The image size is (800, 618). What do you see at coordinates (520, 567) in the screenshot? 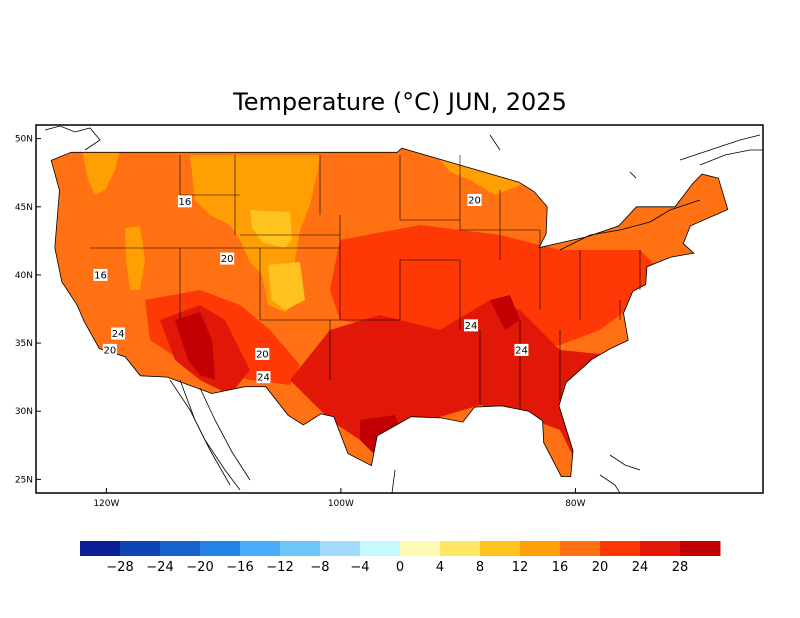
I see `colorbar-tick-label: 12` at bounding box center [520, 567].